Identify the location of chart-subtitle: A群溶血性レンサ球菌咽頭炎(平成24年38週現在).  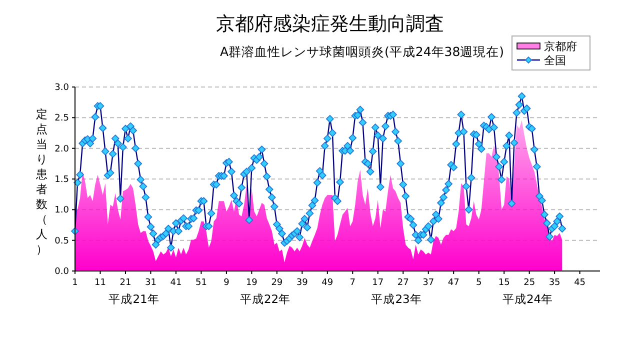
(362, 51).